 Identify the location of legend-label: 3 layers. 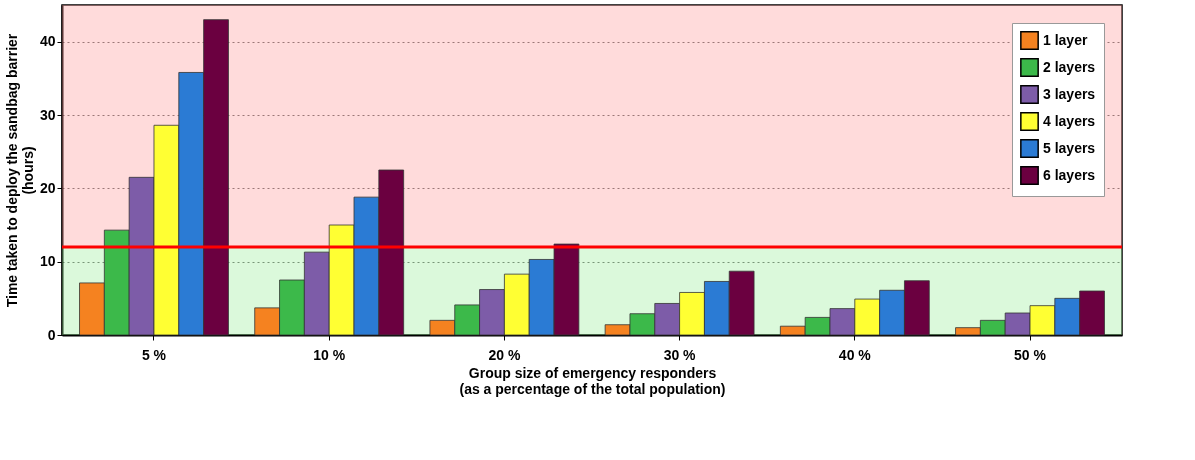
(1069, 93).